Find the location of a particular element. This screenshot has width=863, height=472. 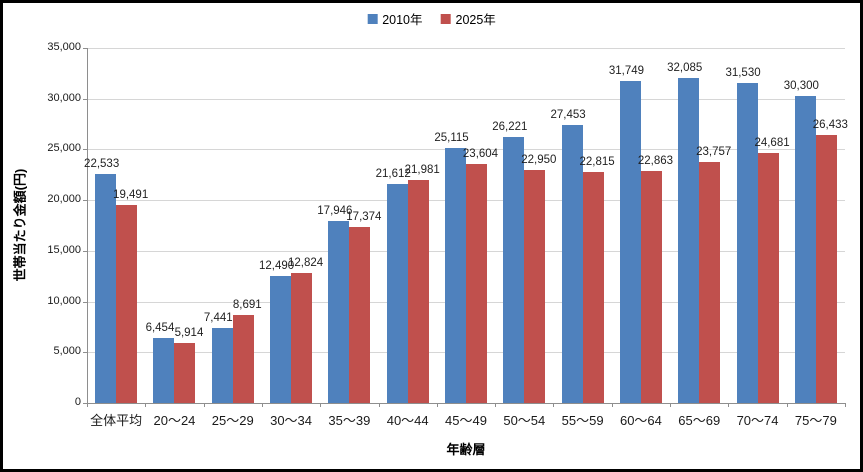

legend-label: 2025年 is located at coordinates (475, 20).